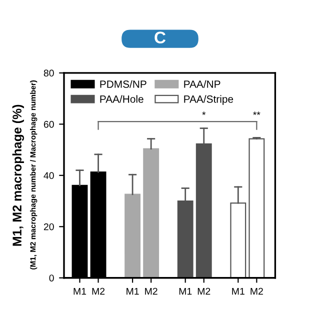  I want to click on annotation: **, so click(256, 114).